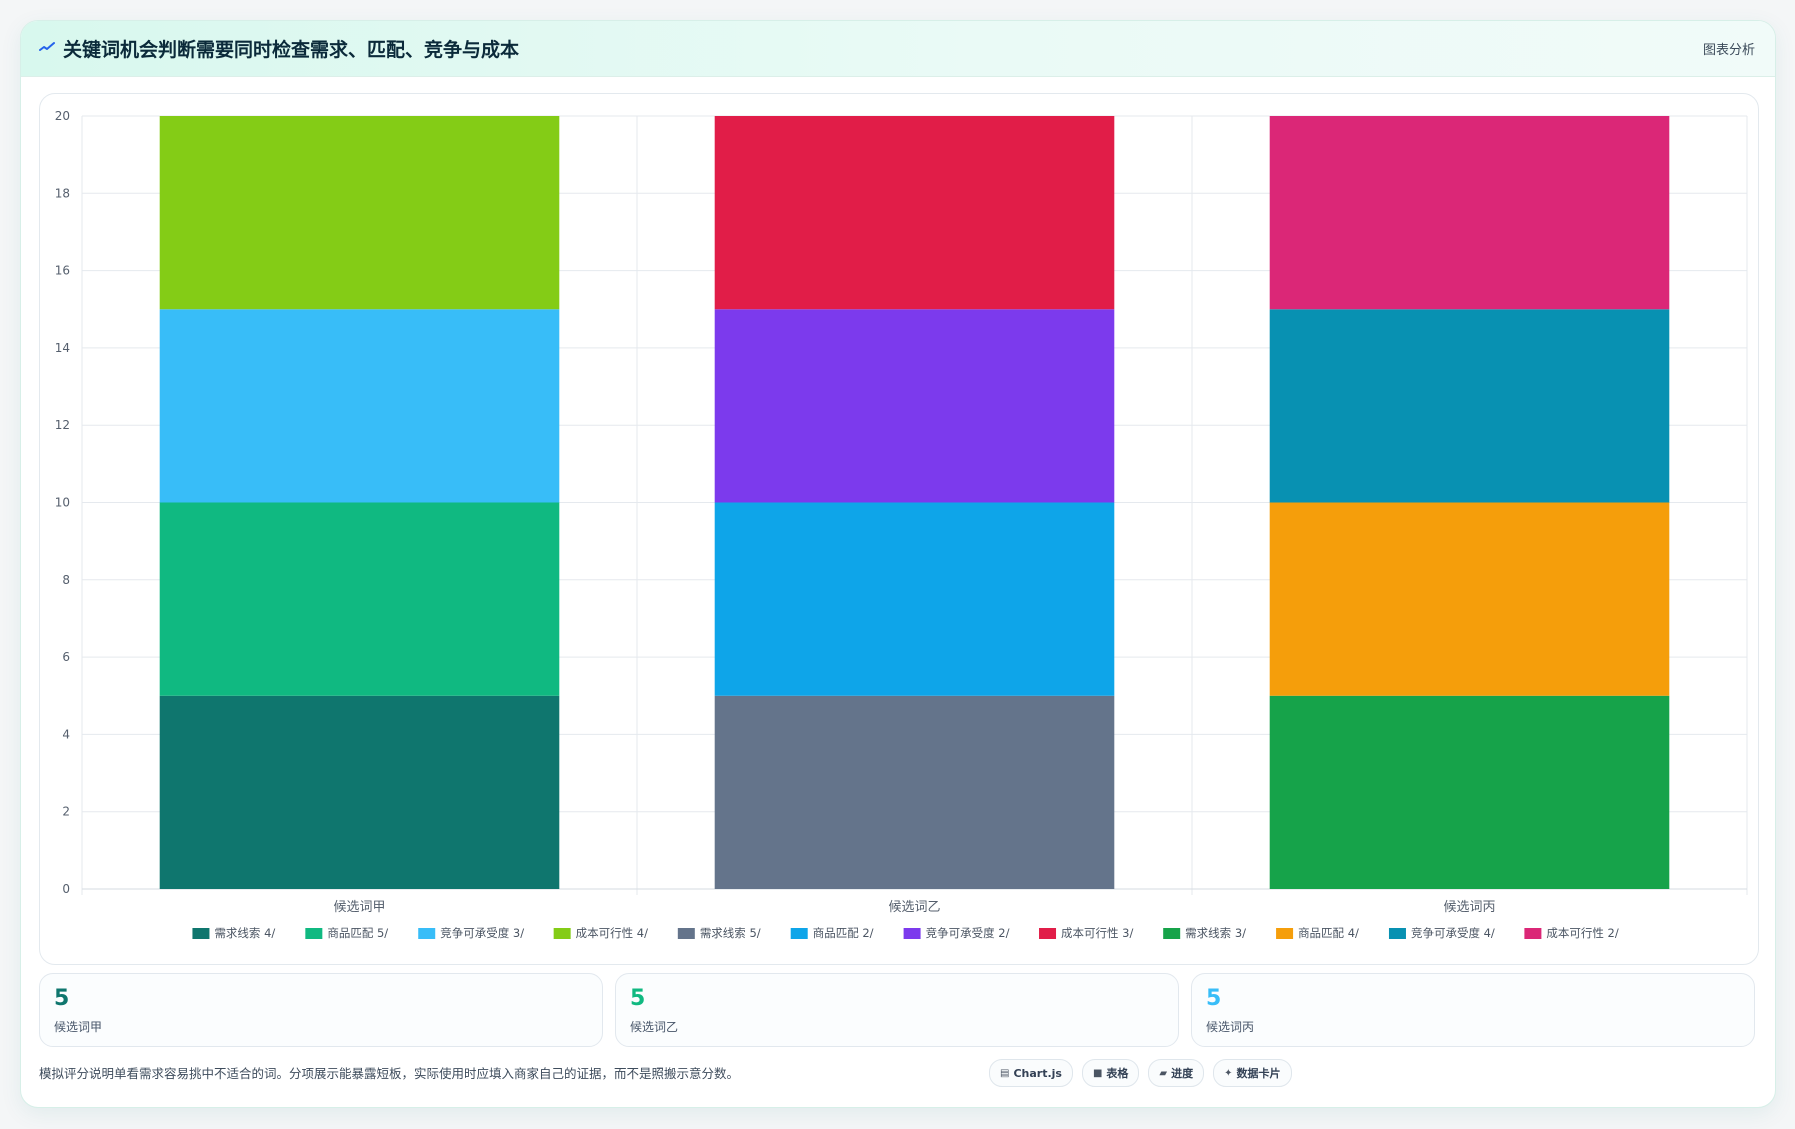 The height and width of the screenshot is (1129, 1795). What do you see at coordinates (62, 348) in the screenshot?
I see `y-tick-label: 14` at bounding box center [62, 348].